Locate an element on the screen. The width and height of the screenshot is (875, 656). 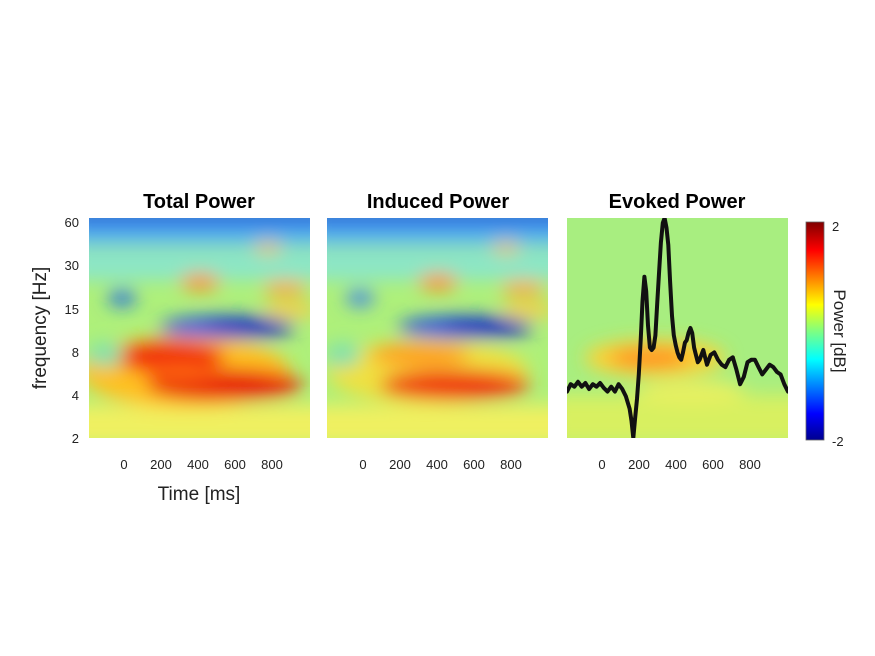
y-tick-label: 4 is located at coordinates (75, 395).